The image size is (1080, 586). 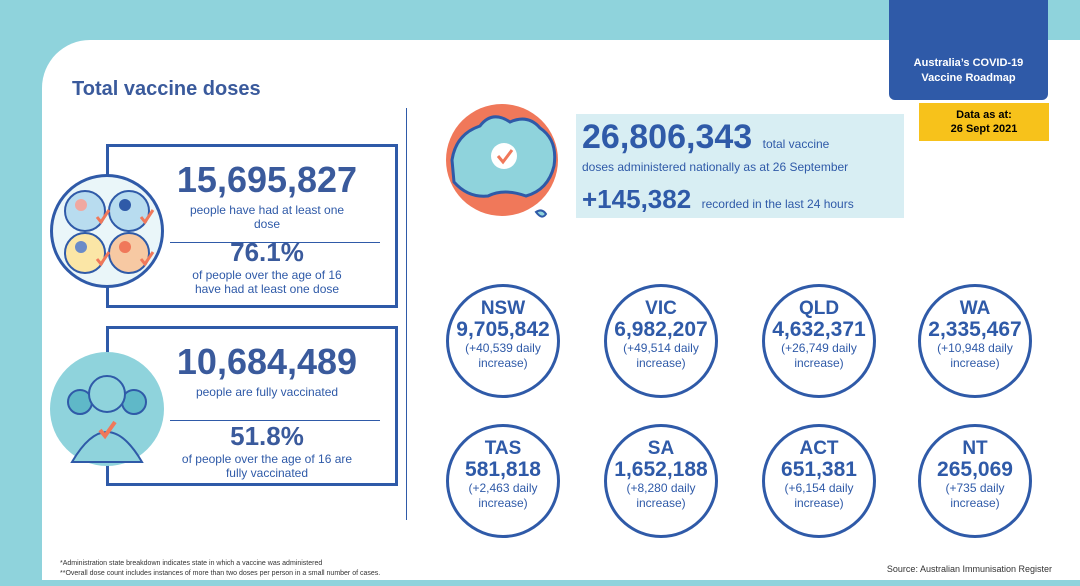 I want to click on state-nt: NT 265,069 (+735 daily increase), so click(x=975, y=481).